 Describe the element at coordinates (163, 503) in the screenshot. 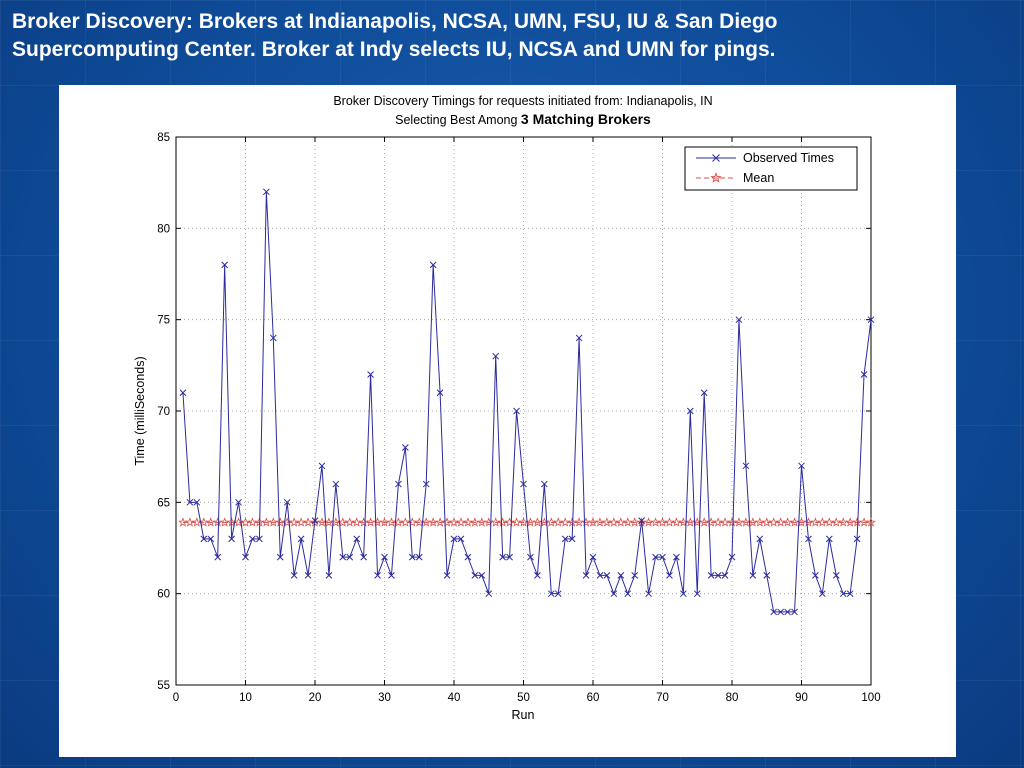

I see `y-tick-label: 65` at that location.